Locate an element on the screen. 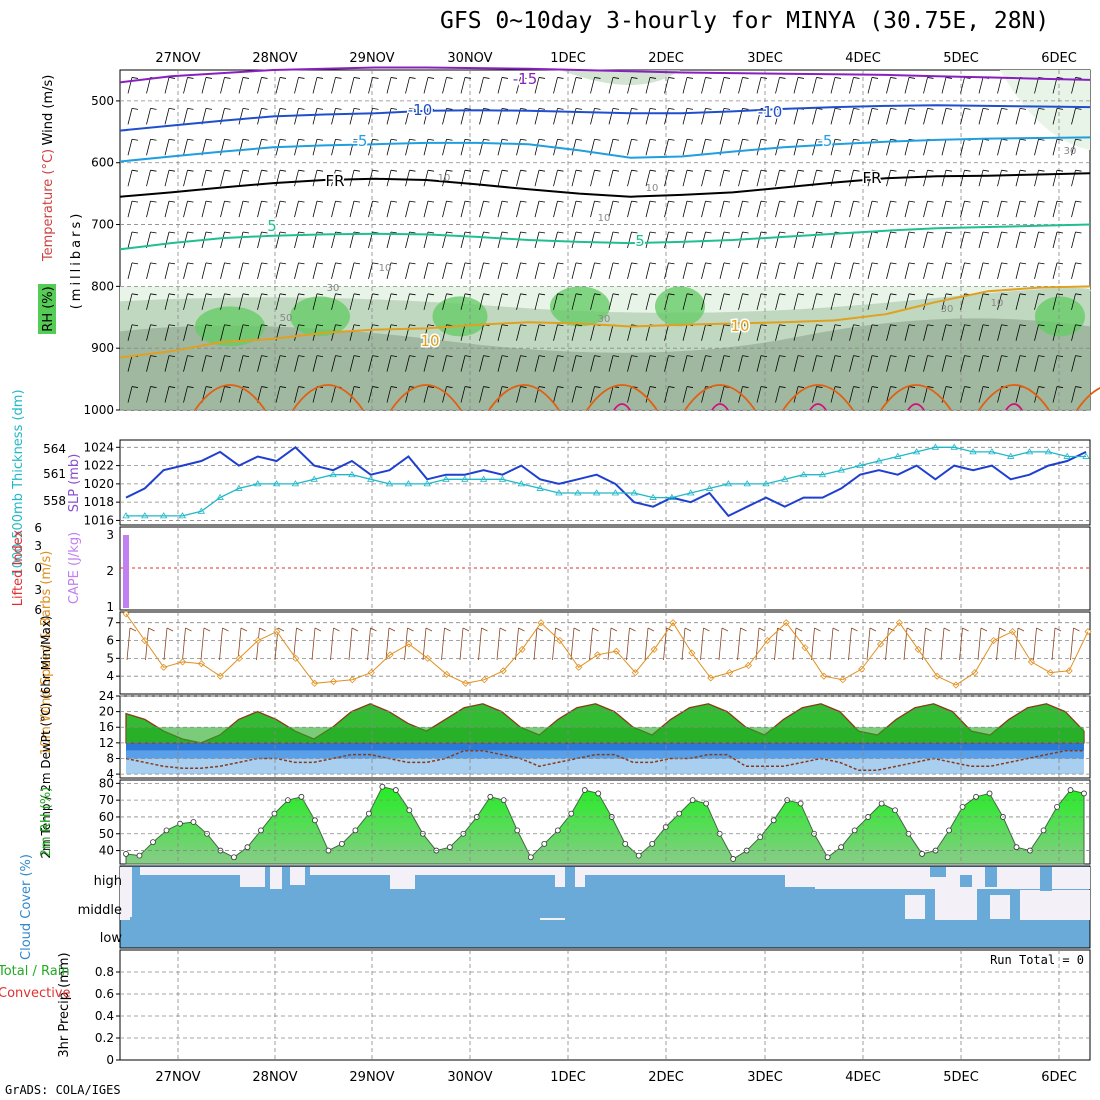 The image size is (1100, 1100). isotherm-15-arc is located at coordinates (524, 397).